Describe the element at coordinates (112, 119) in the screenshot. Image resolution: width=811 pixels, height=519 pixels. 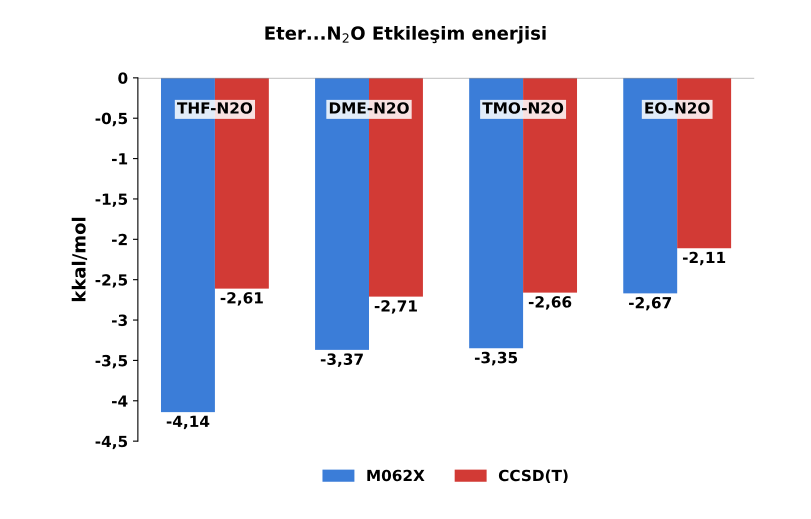
I see `y-tick-label: -0,5` at that location.